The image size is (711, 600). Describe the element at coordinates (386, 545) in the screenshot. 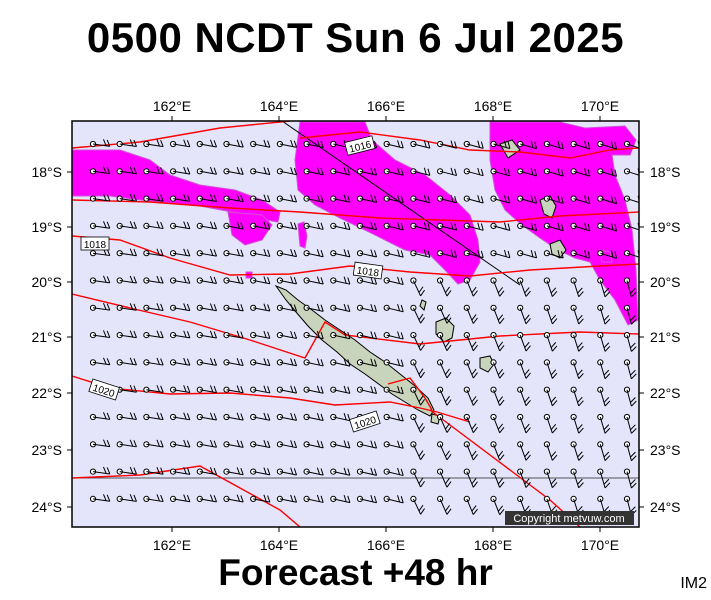

I see `lon-label-bottom-166: 166°E` at that location.